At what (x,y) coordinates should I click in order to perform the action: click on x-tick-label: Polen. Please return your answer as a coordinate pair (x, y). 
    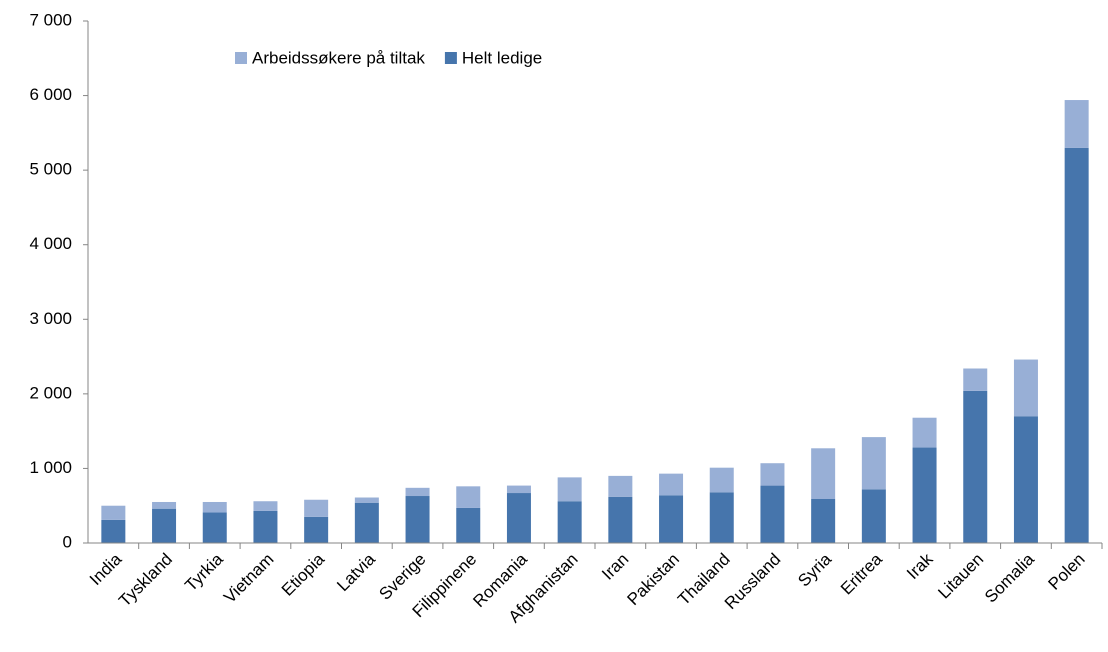
    Looking at the image, I should click on (1066, 572).